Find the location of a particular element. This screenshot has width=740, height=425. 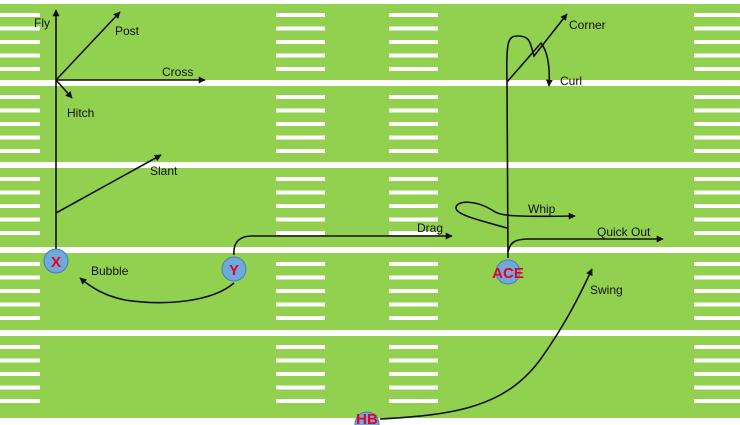

post-route is located at coordinates (88, 46).